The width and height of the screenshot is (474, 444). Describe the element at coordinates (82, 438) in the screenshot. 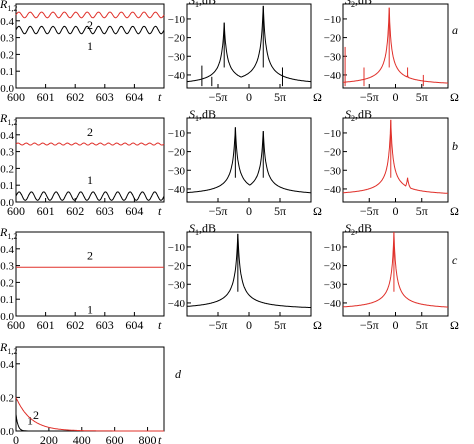

I see `d-time-xtick-label: 400` at that location.